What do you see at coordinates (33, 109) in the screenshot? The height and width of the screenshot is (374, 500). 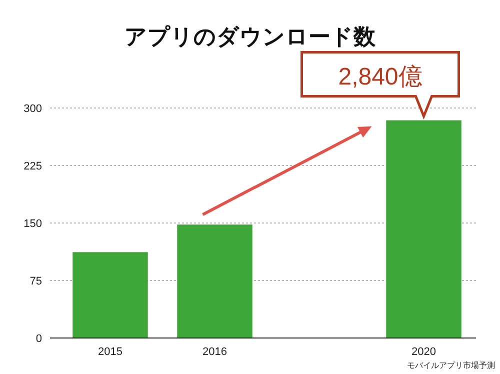 I see `y-tick-label: 300` at bounding box center [33, 109].